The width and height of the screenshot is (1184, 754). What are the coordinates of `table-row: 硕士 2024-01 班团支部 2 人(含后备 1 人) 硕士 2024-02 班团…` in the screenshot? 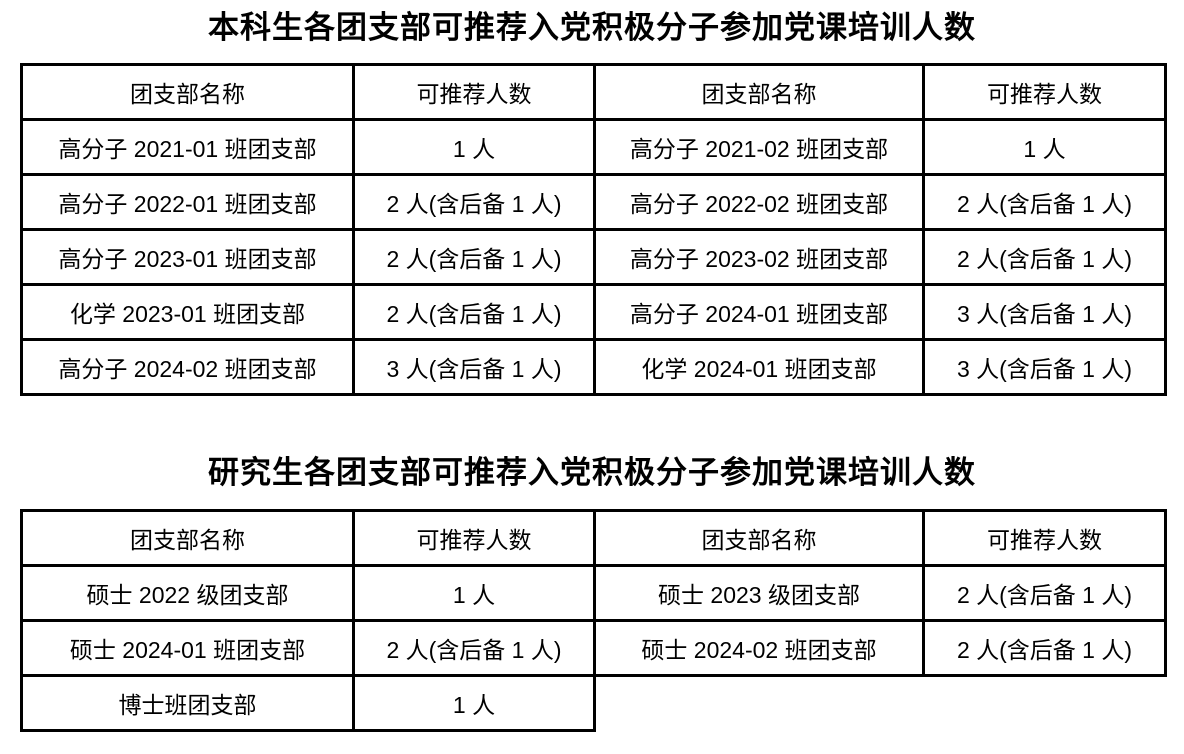 It's located at (593, 647).